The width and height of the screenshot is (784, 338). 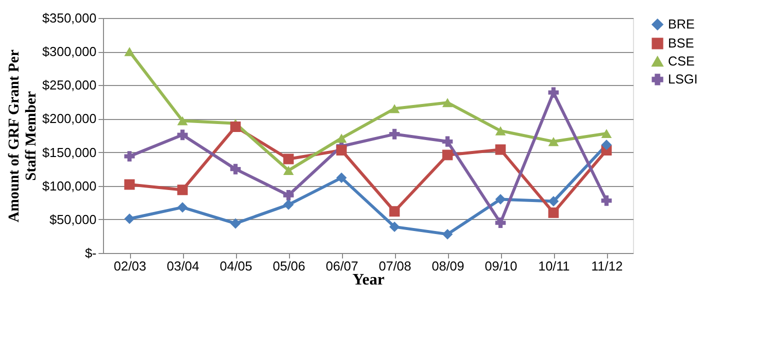 What do you see at coordinates (554, 266) in the screenshot?
I see `x-tick-label: 10/11` at bounding box center [554, 266].